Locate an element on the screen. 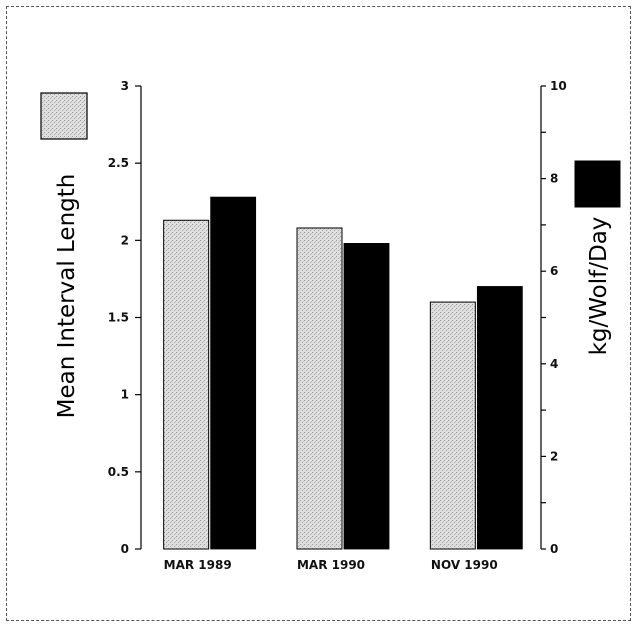 This screenshot has height=629, width=638. right-tick-label: 6 is located at coordinates (554, 271).